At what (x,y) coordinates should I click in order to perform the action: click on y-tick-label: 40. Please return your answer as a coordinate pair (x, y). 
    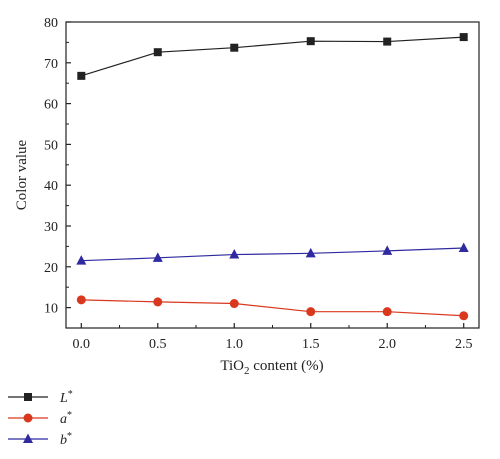
    Looking at the image, I should click on (51, 186).